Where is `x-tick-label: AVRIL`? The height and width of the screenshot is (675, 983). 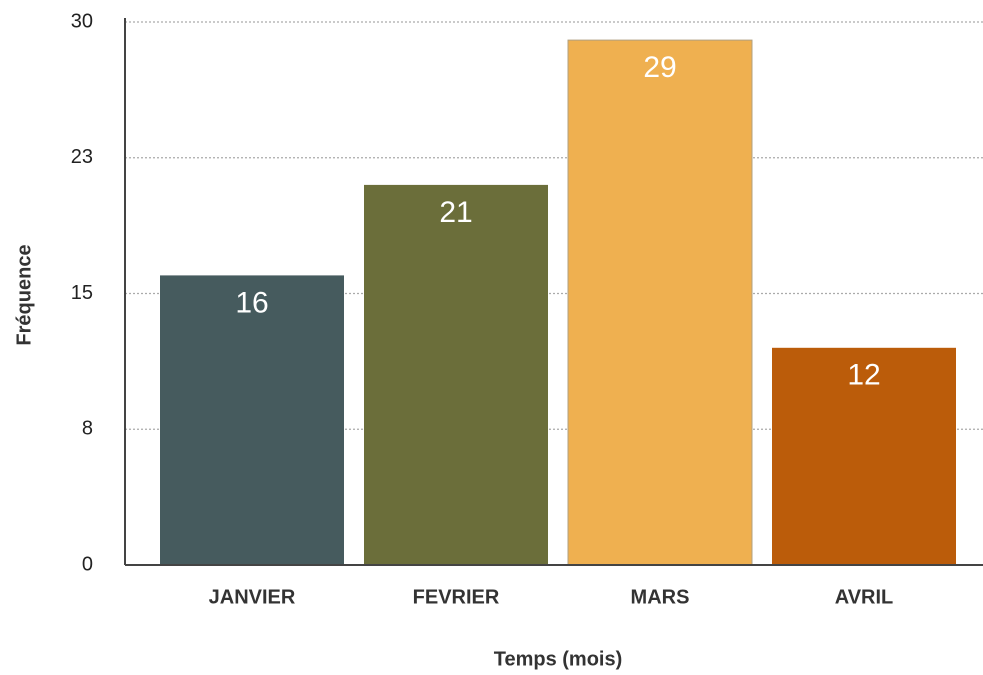
x-tick-label: AVRIL is located at coordinates (864, 597).